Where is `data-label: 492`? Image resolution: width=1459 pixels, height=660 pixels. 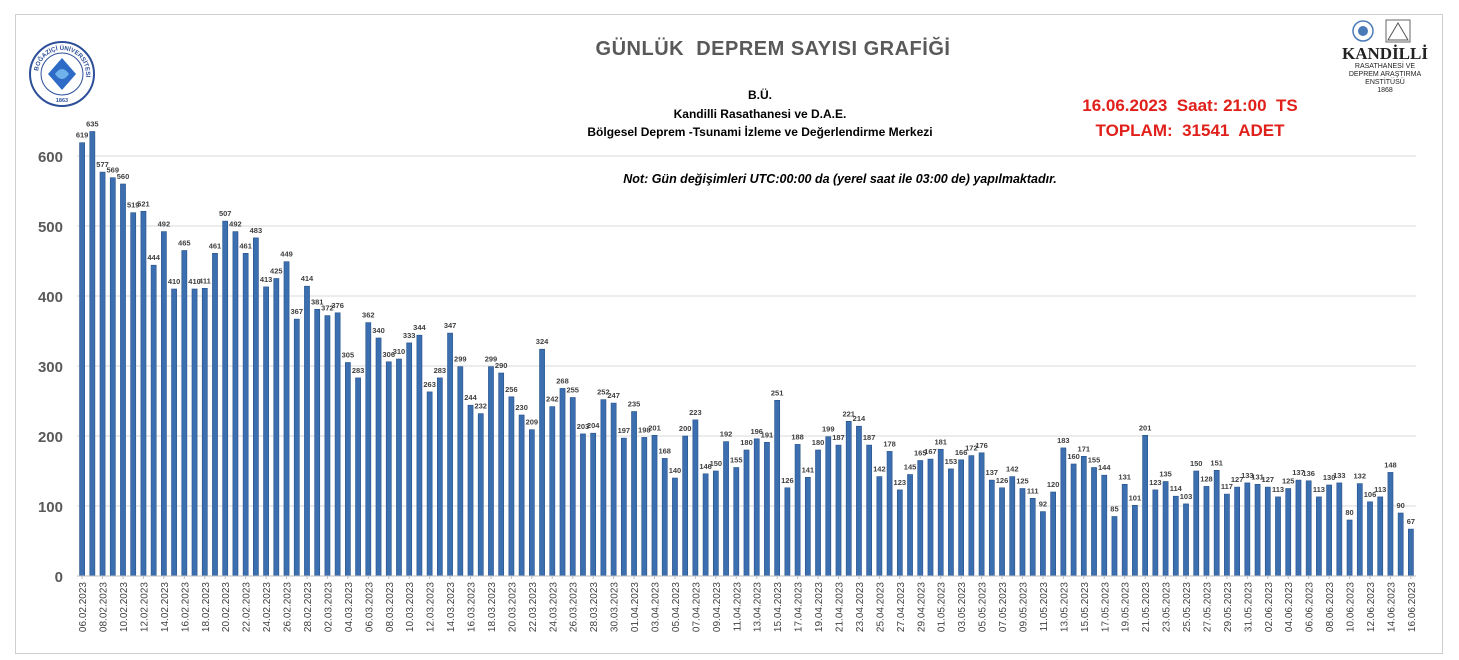 data-label: 492 is located at coordinates (235, 224).